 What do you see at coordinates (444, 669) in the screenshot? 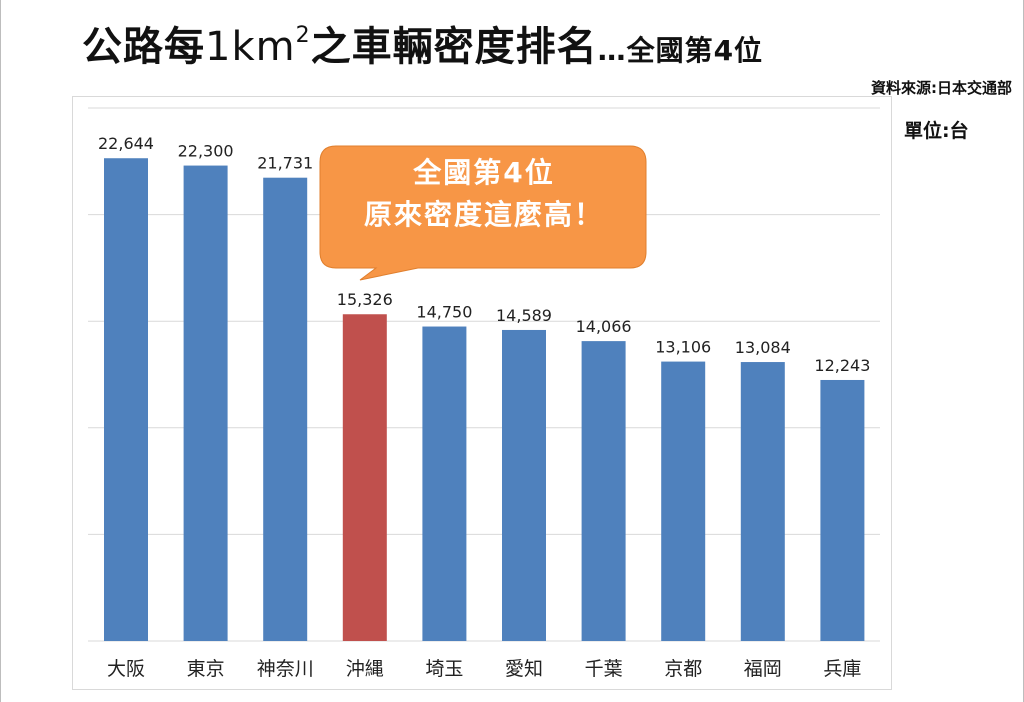
I see `category-label: 埼玉` at bounding box center [444, 669].